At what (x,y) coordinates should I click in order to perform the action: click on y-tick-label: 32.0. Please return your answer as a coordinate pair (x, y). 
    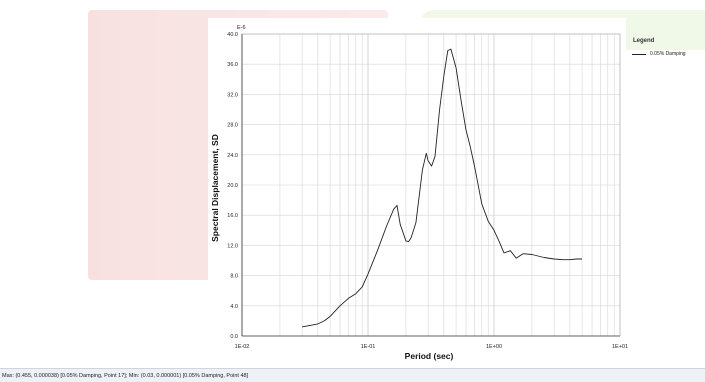
    Looking at the image, I should click on (232, 95).